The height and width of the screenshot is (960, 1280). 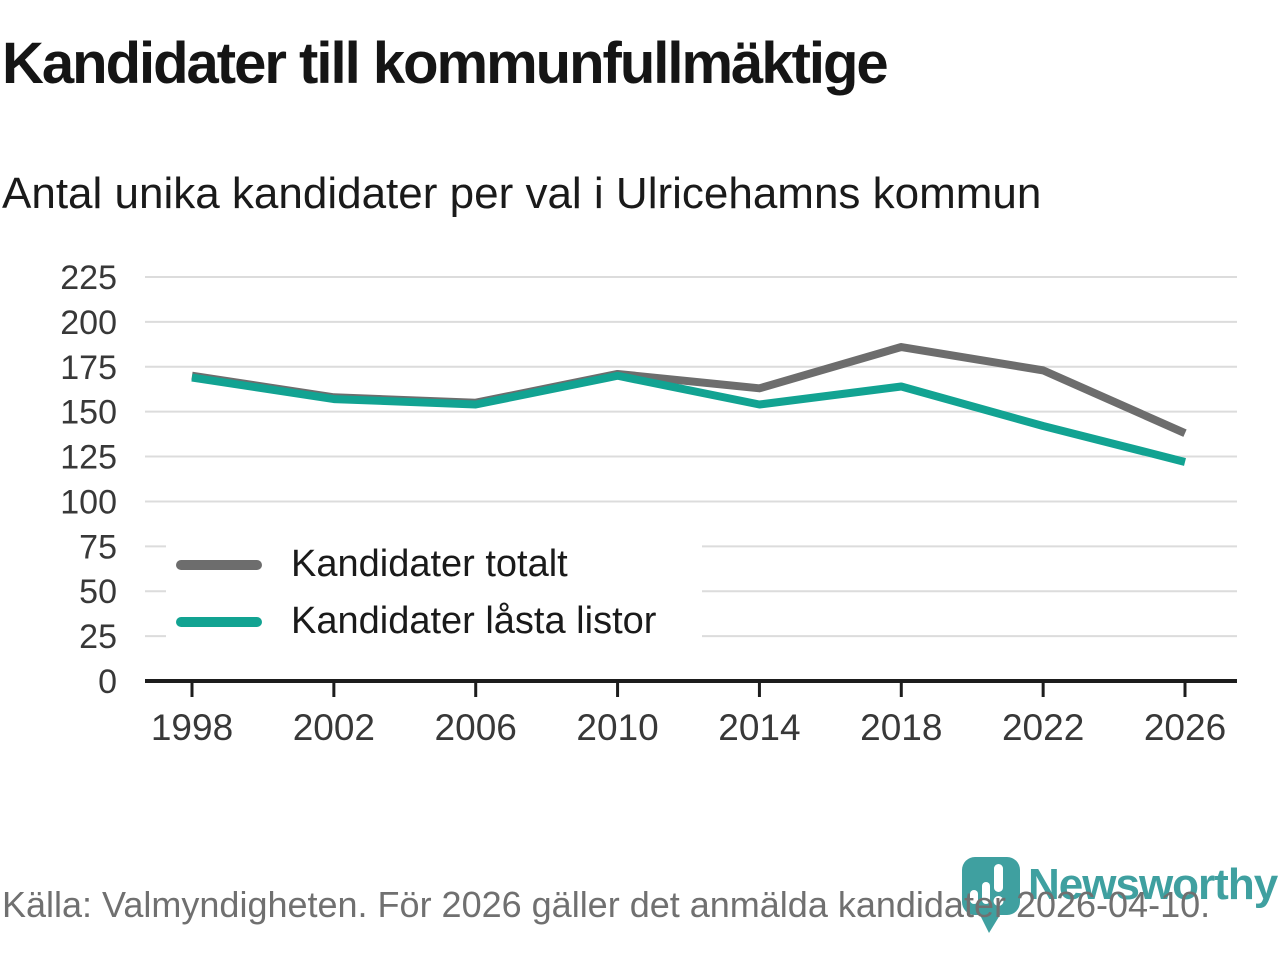 What do you see at coordinates (88, 278) in the screenshot?
I see `y-axis-label: 225` at bounding box center [88, 278].